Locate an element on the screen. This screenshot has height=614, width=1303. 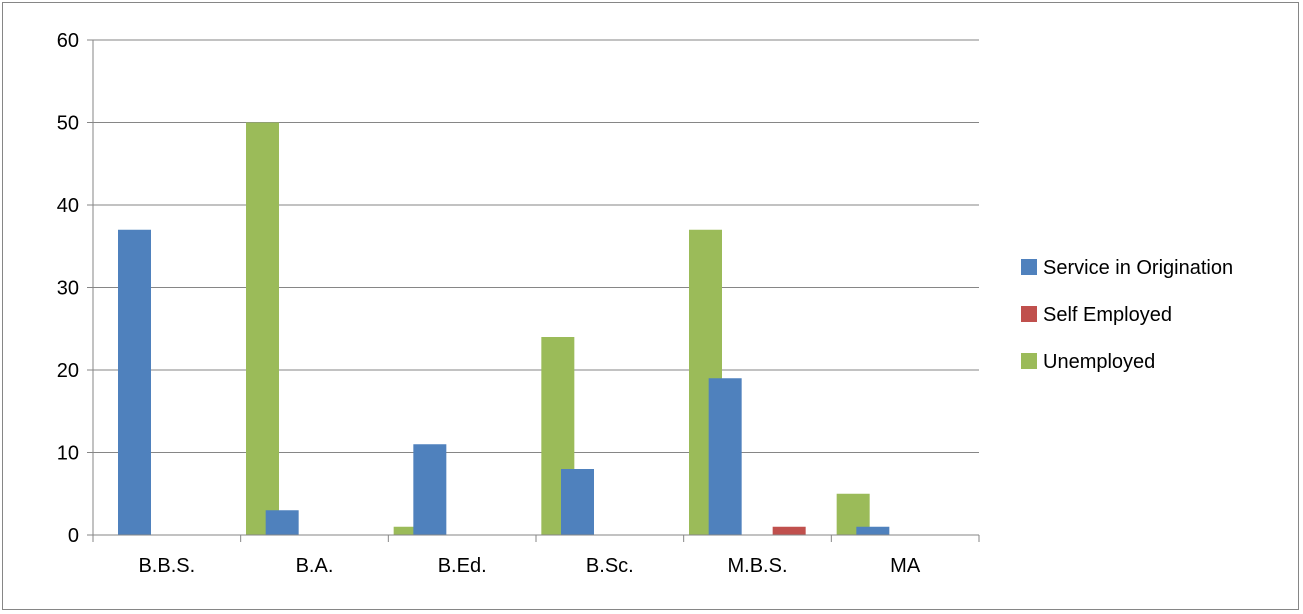
legend-label: Self Employed is located at coordinates (1107, 315).